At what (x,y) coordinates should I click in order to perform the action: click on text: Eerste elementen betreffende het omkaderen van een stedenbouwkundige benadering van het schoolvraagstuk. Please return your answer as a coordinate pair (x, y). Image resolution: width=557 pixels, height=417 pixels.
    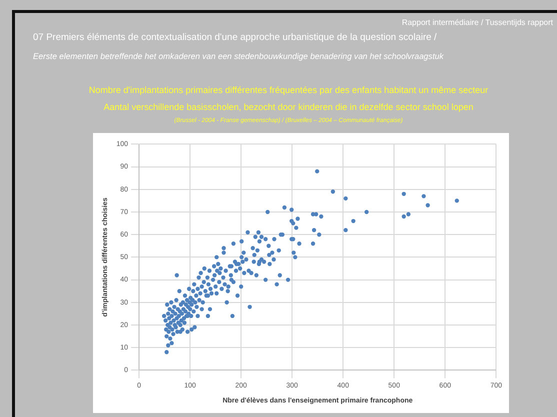
    Looking at the image, I should click on (238, 56).